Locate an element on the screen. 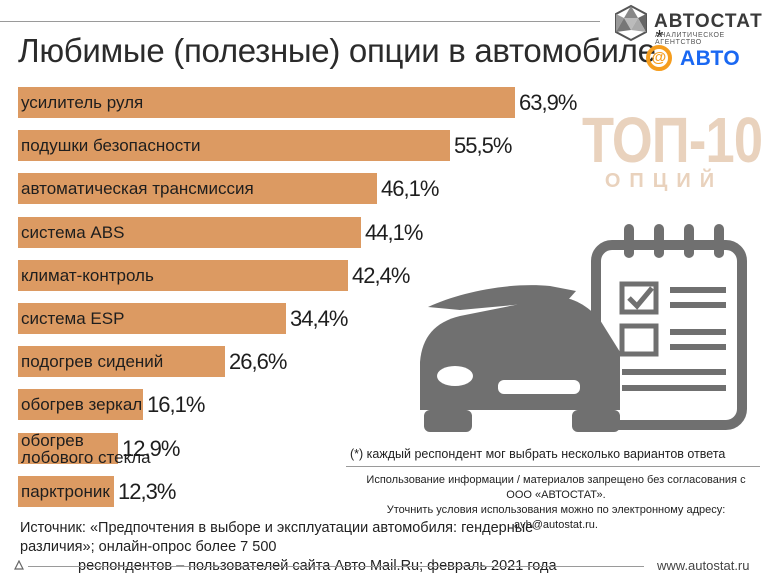 This screenshot has width=770, height=578. bar-label-line: подогрев сидений is located at coordinates (92, 362).